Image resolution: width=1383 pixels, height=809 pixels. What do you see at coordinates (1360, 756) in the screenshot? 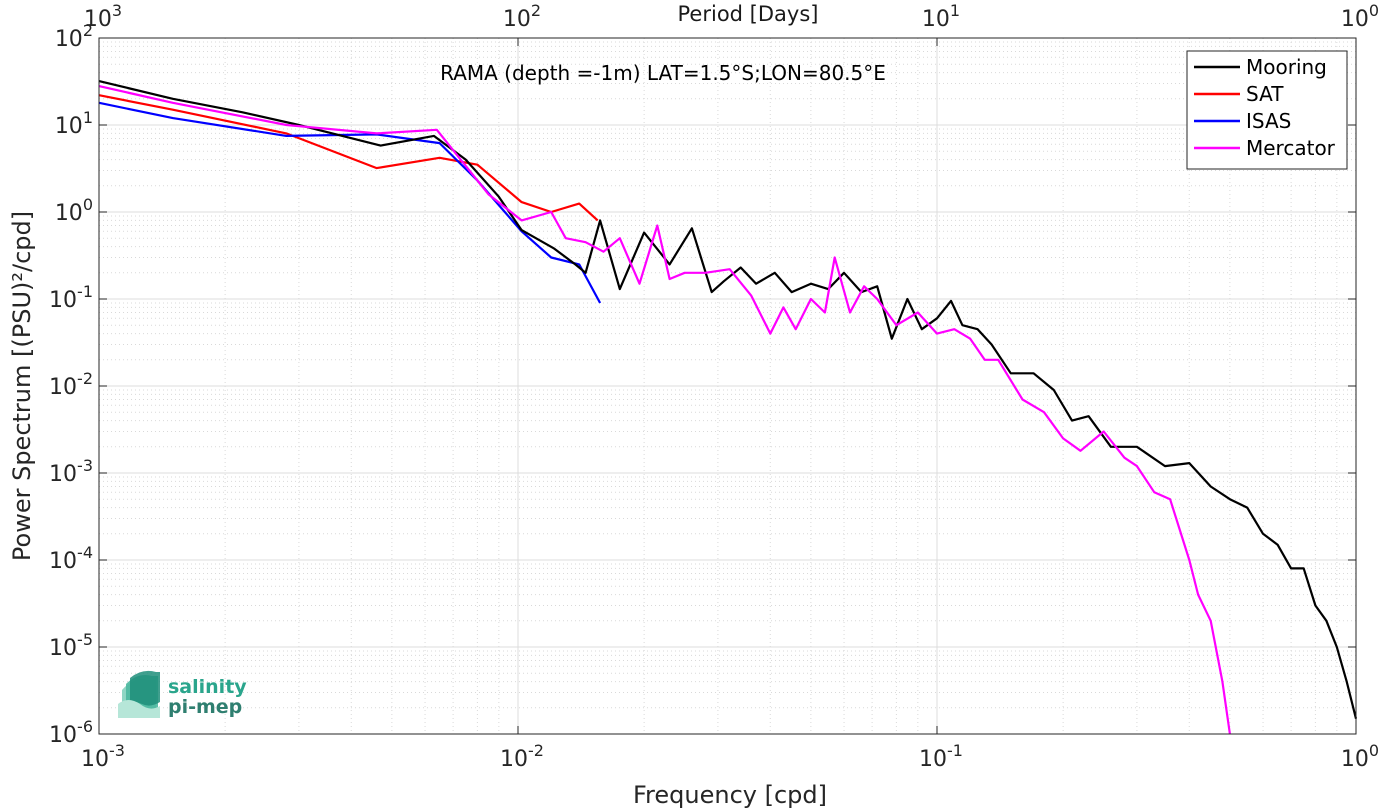
I see `x-tick-label: 10⁰` at bounding box center [1360, 756].